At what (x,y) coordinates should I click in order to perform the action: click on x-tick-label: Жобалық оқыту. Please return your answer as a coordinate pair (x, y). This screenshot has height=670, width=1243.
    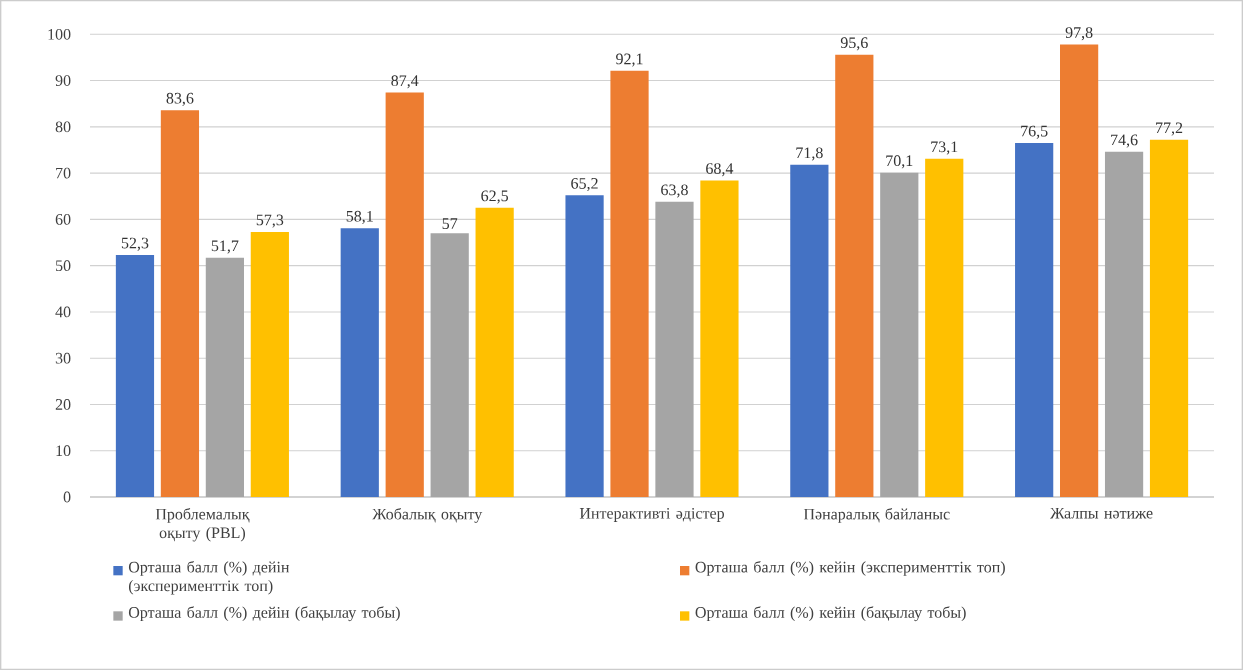
    Looking at the image, I should click on (427, 515).